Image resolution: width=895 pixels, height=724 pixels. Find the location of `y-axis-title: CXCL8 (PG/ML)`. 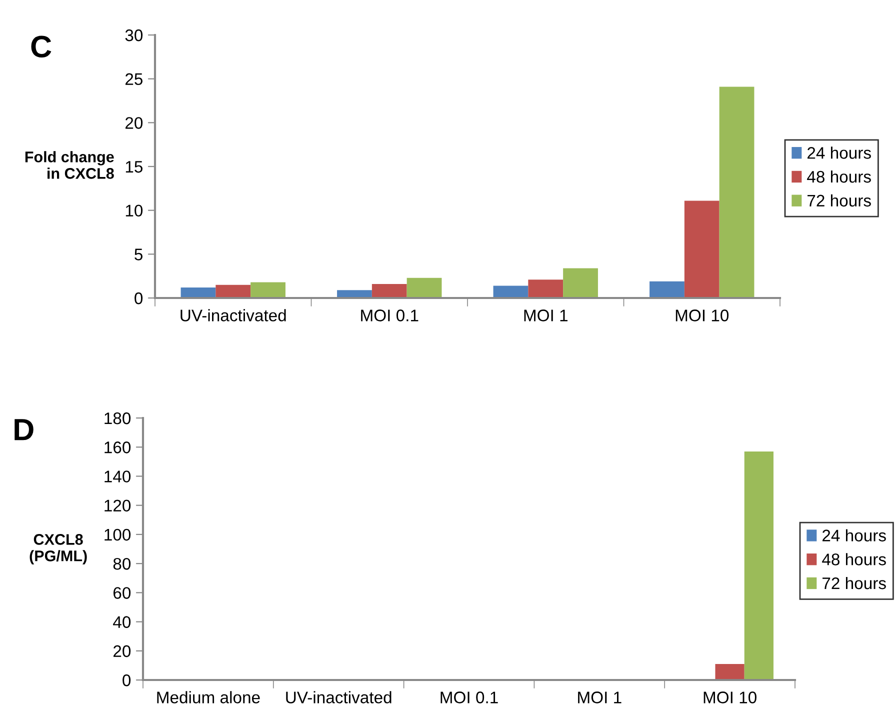

y-axis-title: CXCL8 (PG/ML) is located at coordinates (58, 549).